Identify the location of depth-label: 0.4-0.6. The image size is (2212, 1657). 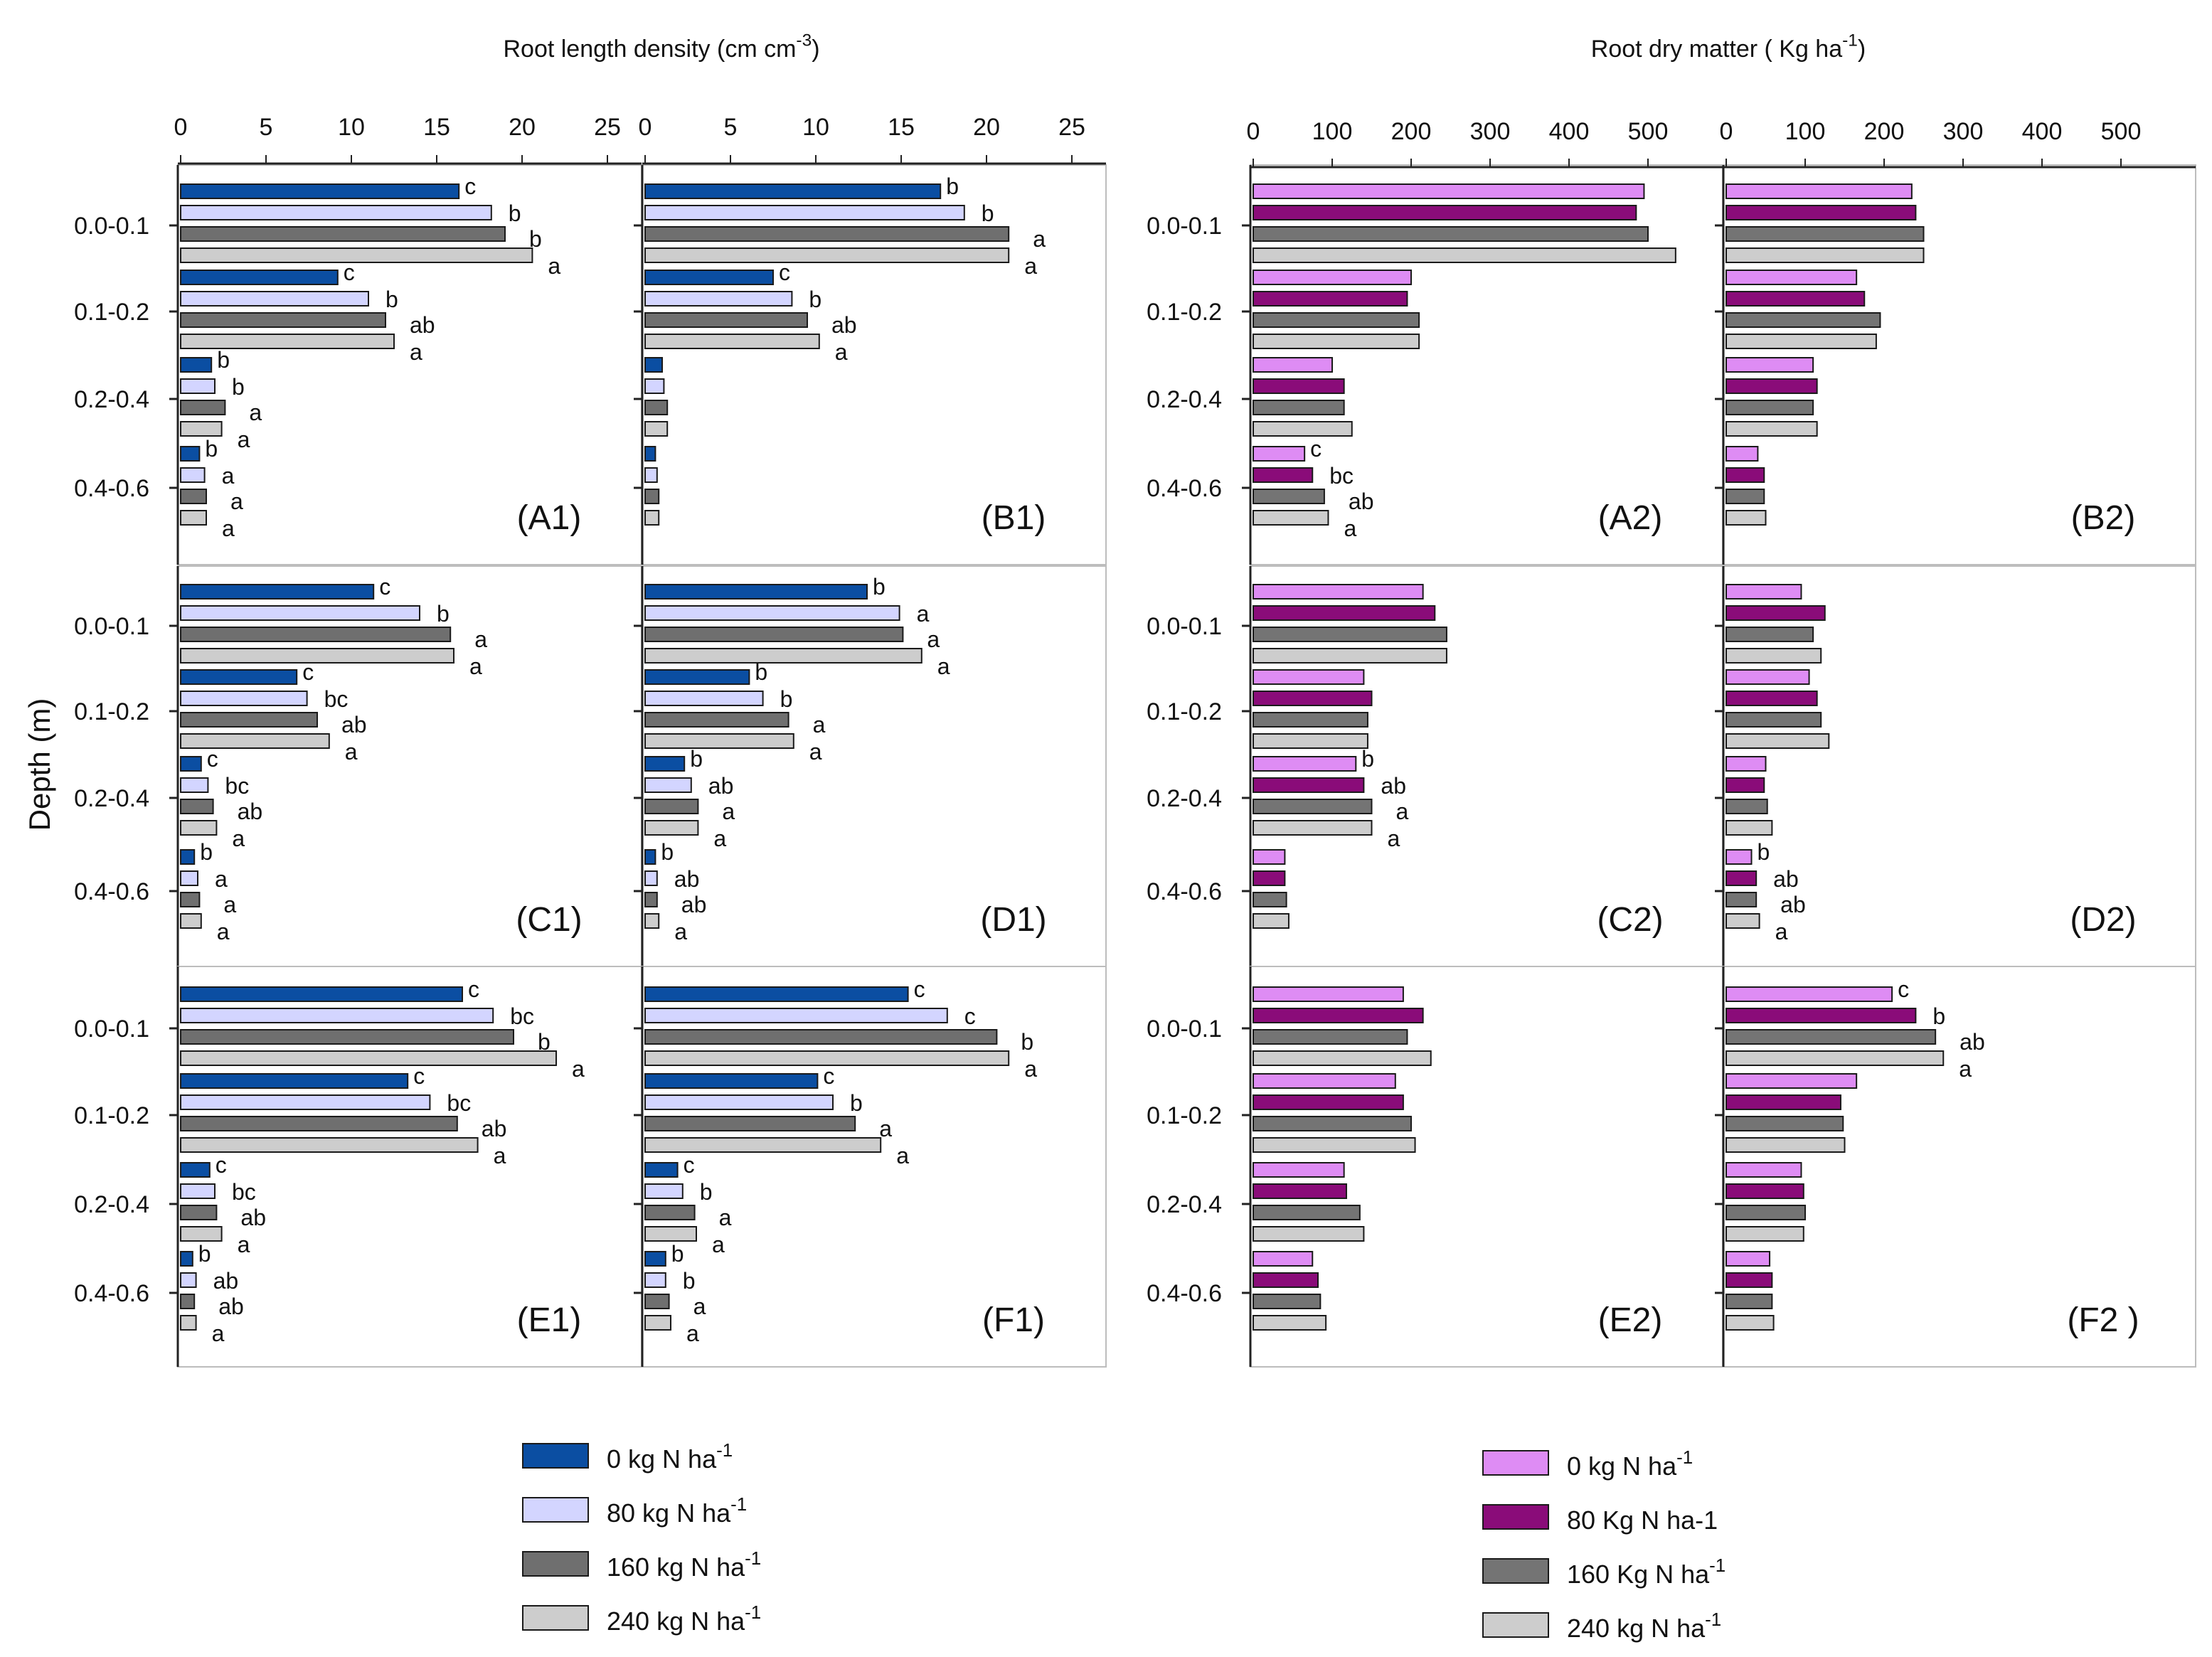
(1184, 488).